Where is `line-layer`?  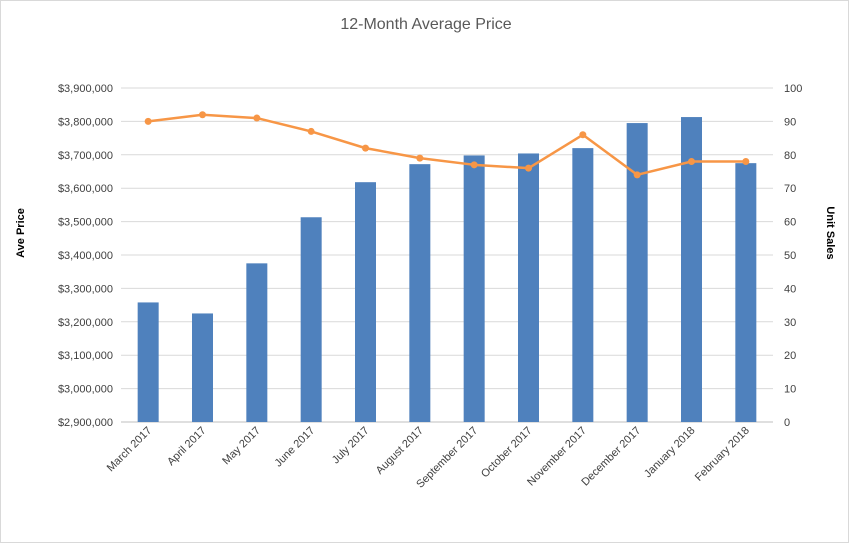
line-layer is located at coordinates (447, 145).